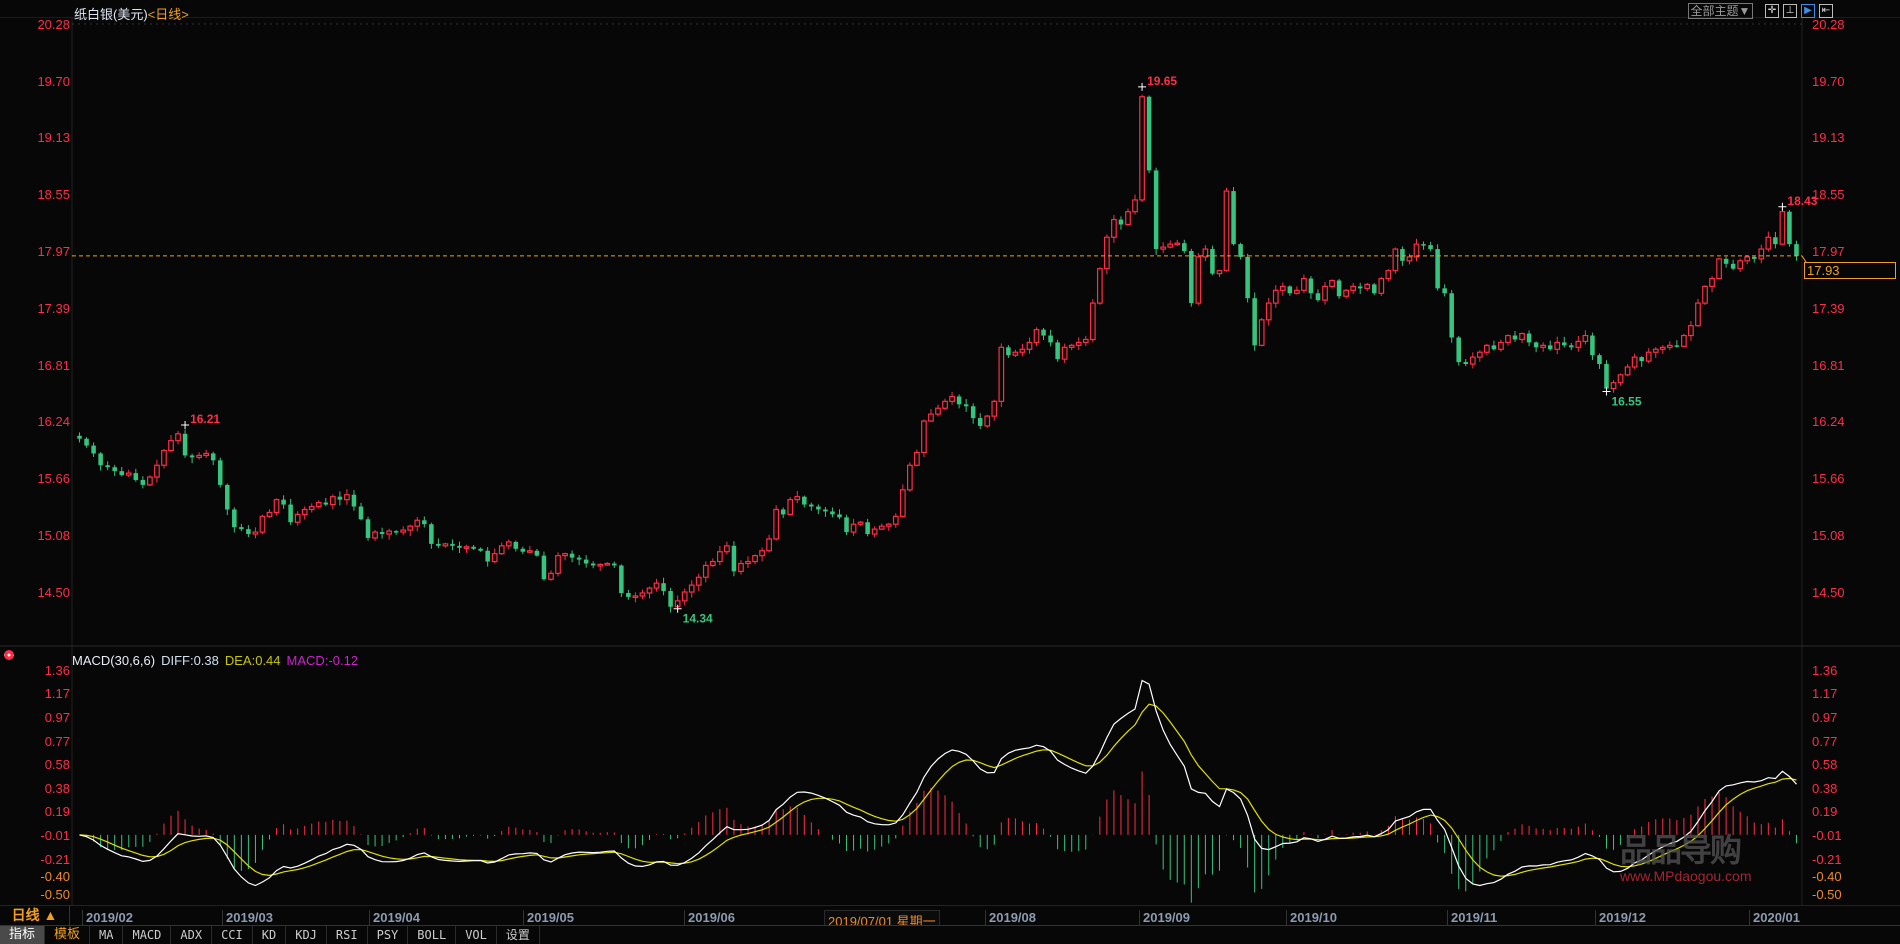  What do you see at coordinates (1828, 194) in the screenshot?
I see `price-tick-label: 18.55` at bounding box center [1828, 194].